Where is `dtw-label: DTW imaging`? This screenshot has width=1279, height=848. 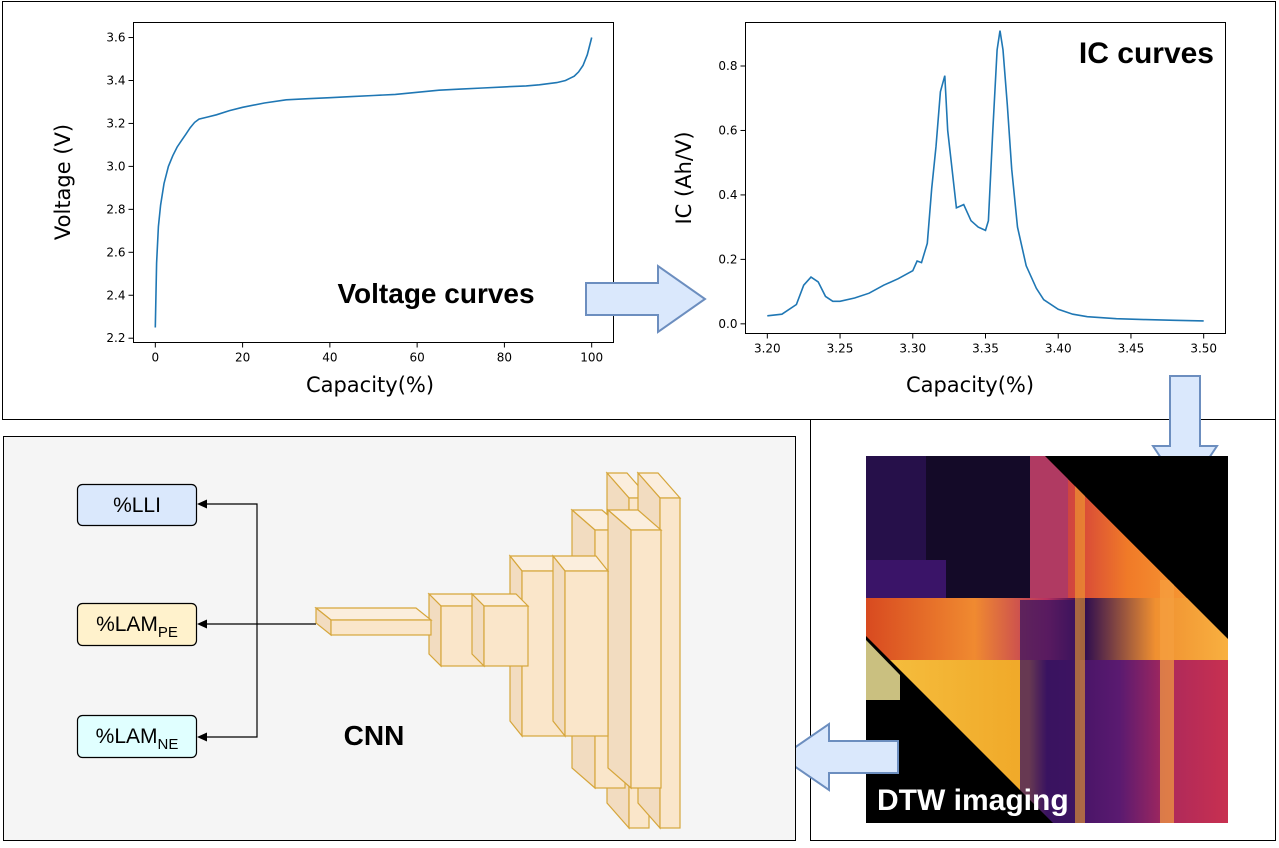 dtw-label: DTW imaging is located at coordinates (973, 800).